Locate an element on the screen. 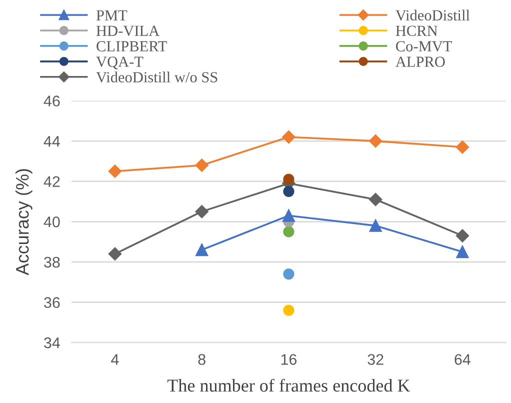 The image size is (511, 403). x-tick-label: 8 is located at coordinates (202, 359).